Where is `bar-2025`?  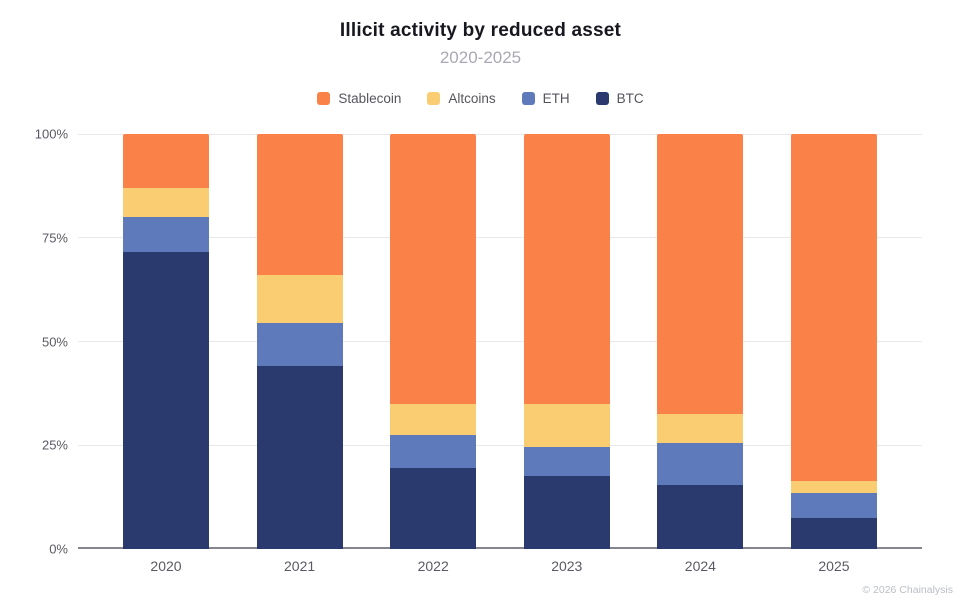
bar-2025 is located at coordinates (833, 341).